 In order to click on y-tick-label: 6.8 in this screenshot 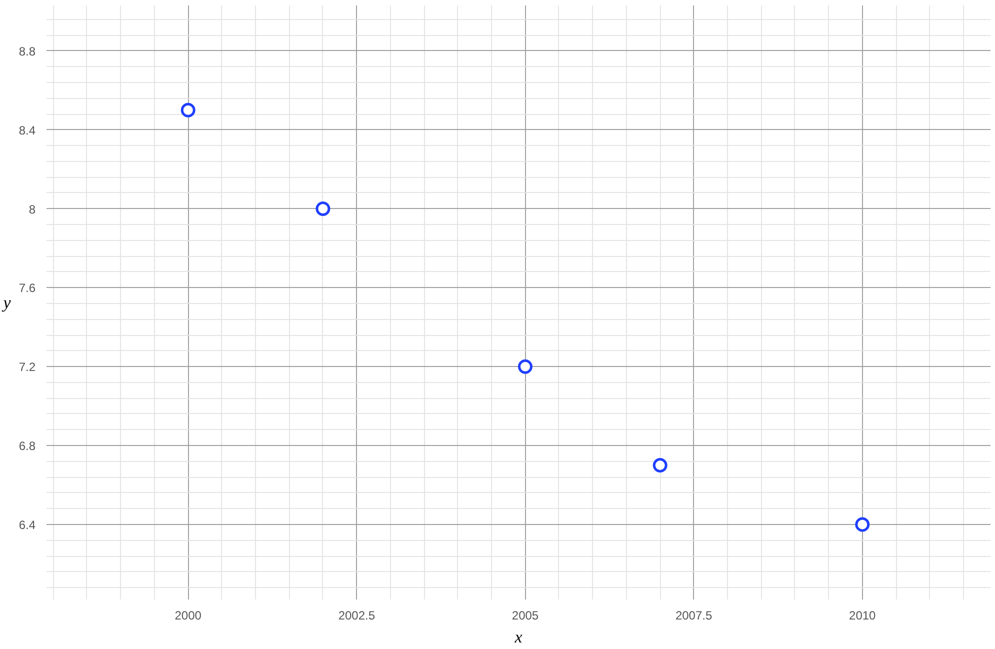, I will do `click(27, 446)`.